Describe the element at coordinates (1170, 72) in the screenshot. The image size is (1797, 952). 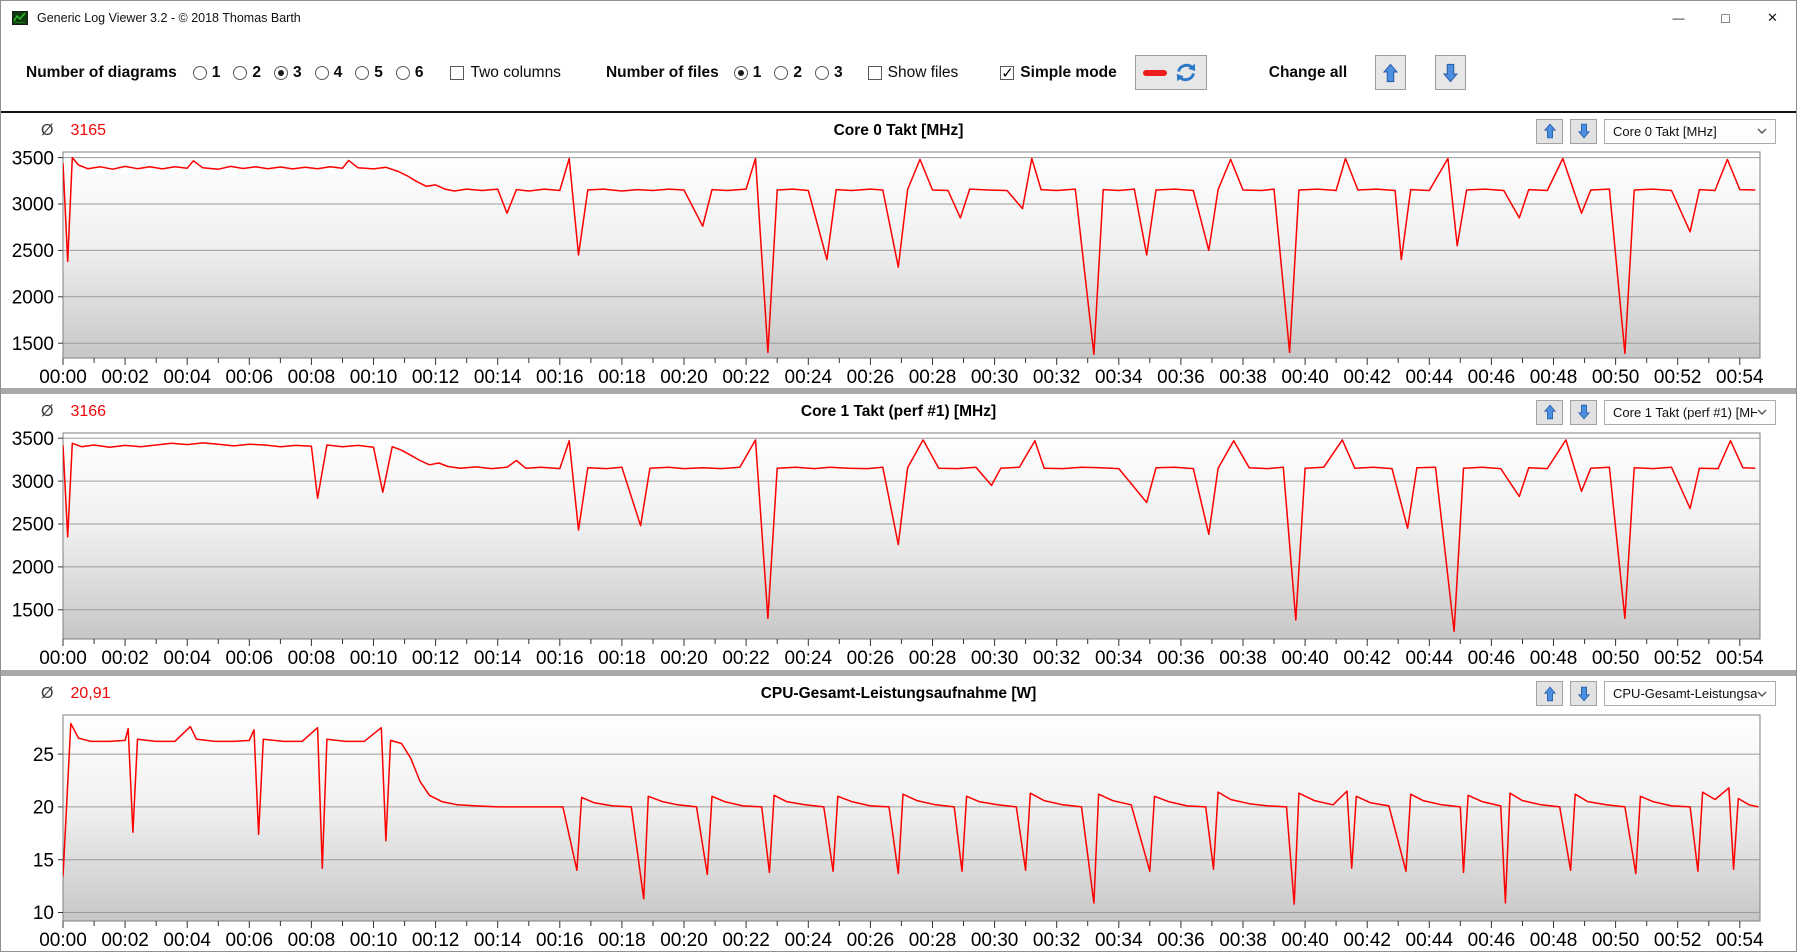
I see `line-style-refresh-button` at that location.